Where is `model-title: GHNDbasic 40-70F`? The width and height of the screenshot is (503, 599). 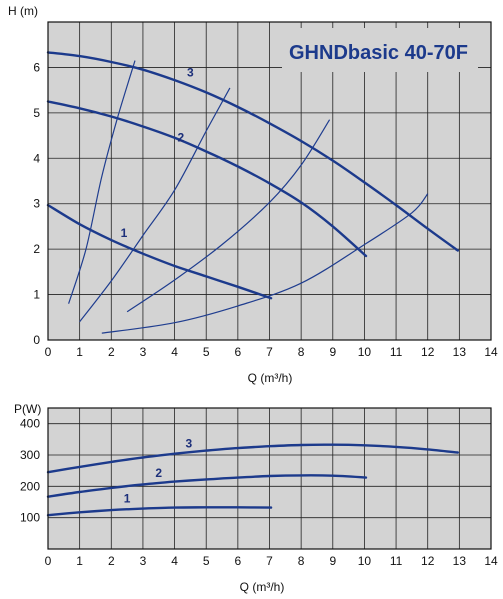 model-title: GHNDbasic 40-70F is located at coordinates (378, 53).